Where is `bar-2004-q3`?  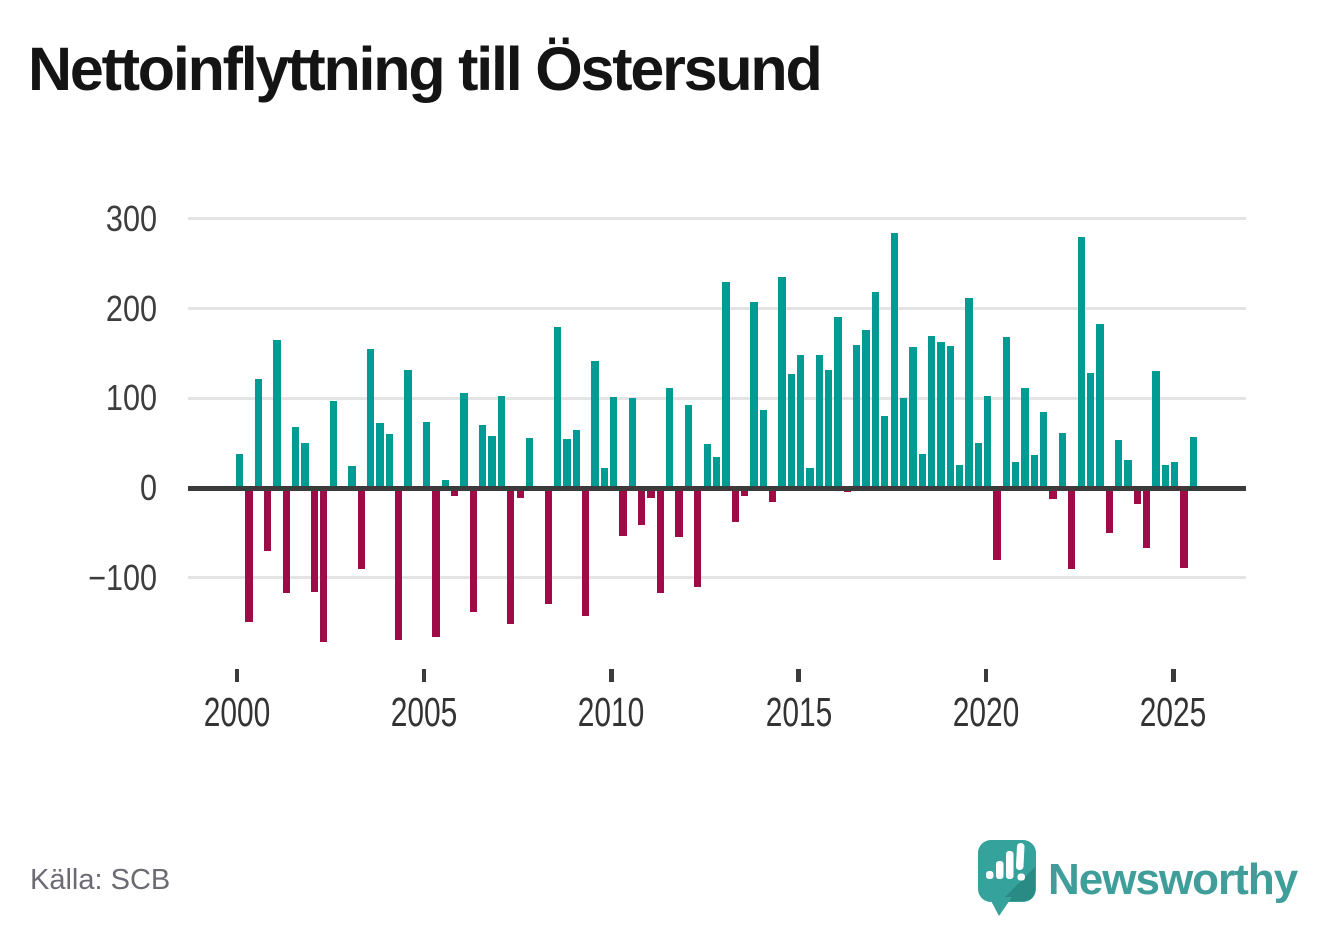 bar-2004-q3 is located at coordinates (408, 428).